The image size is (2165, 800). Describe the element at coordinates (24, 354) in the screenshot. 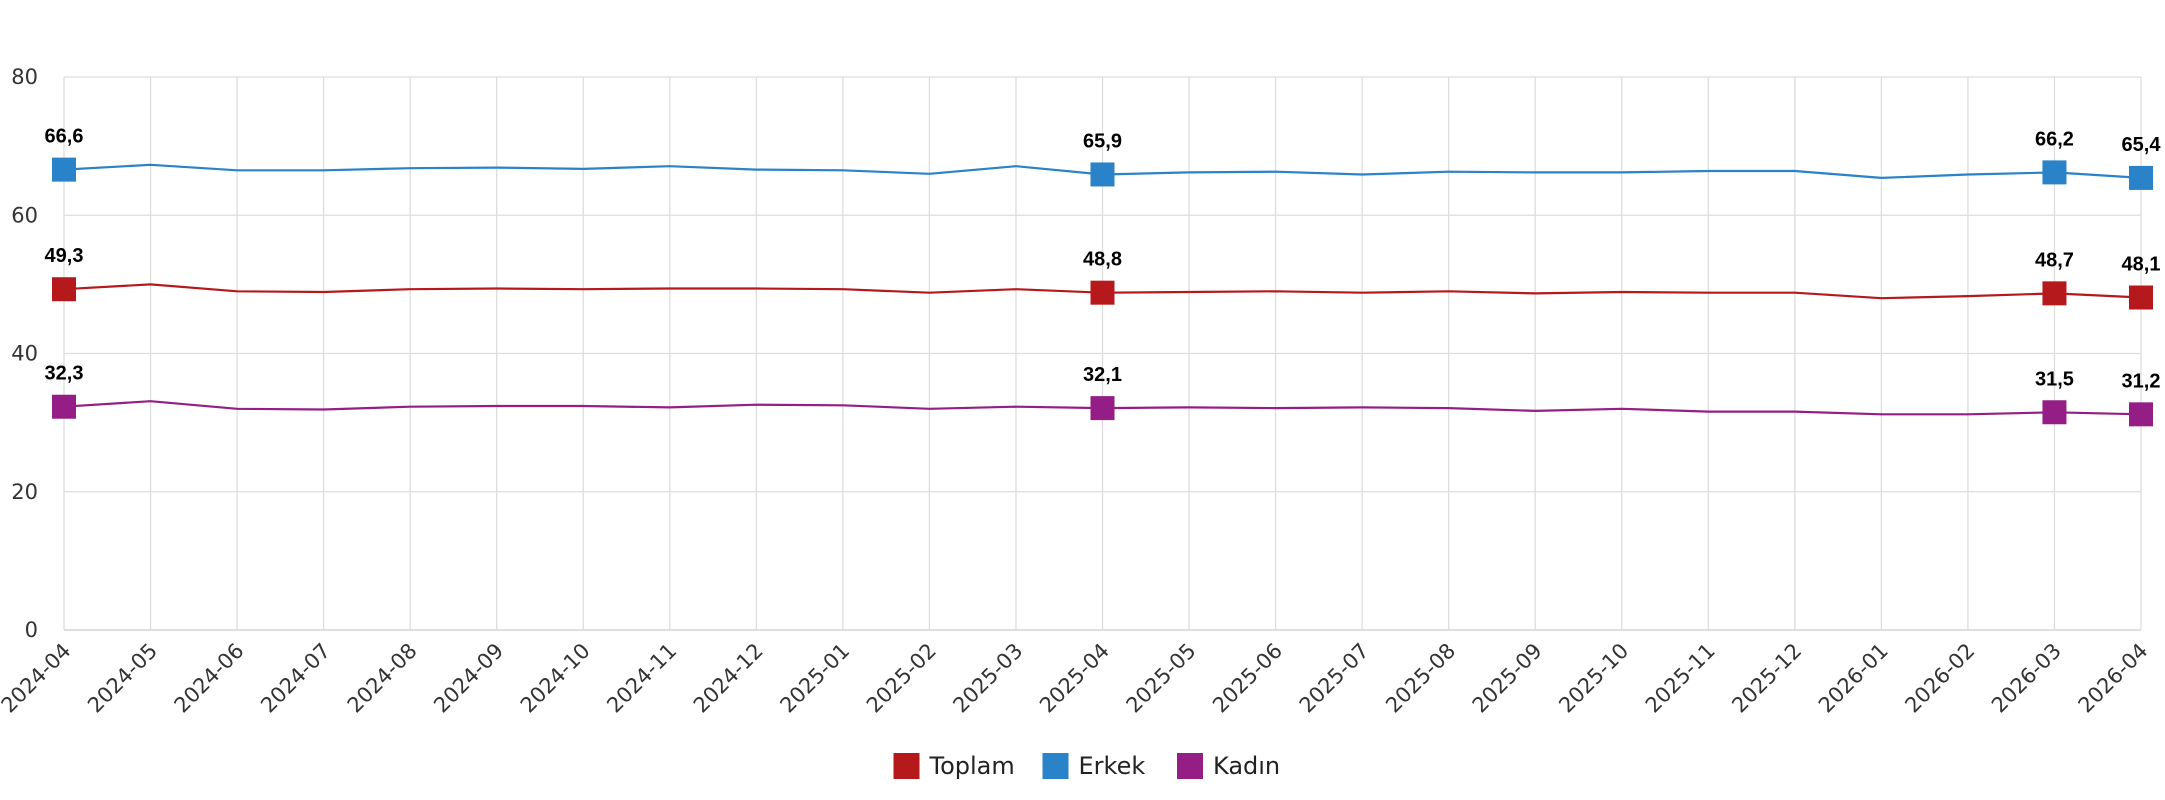

I see `y-tick-label: 40` at that location.